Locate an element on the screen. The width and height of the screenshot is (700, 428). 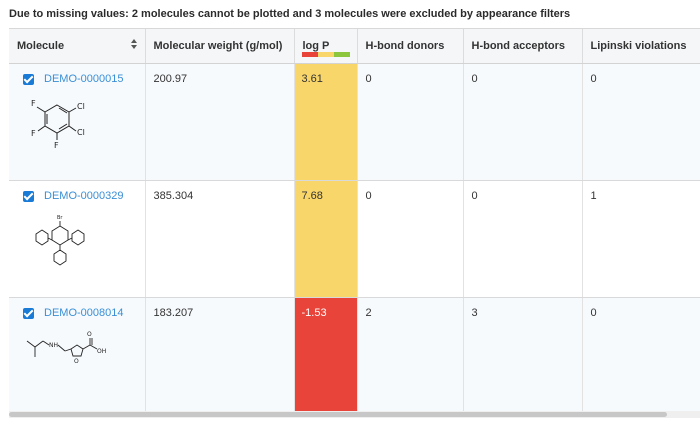
column-header-hbond-acceptors: H-bond acceptors is located at coordinates (523, 46).